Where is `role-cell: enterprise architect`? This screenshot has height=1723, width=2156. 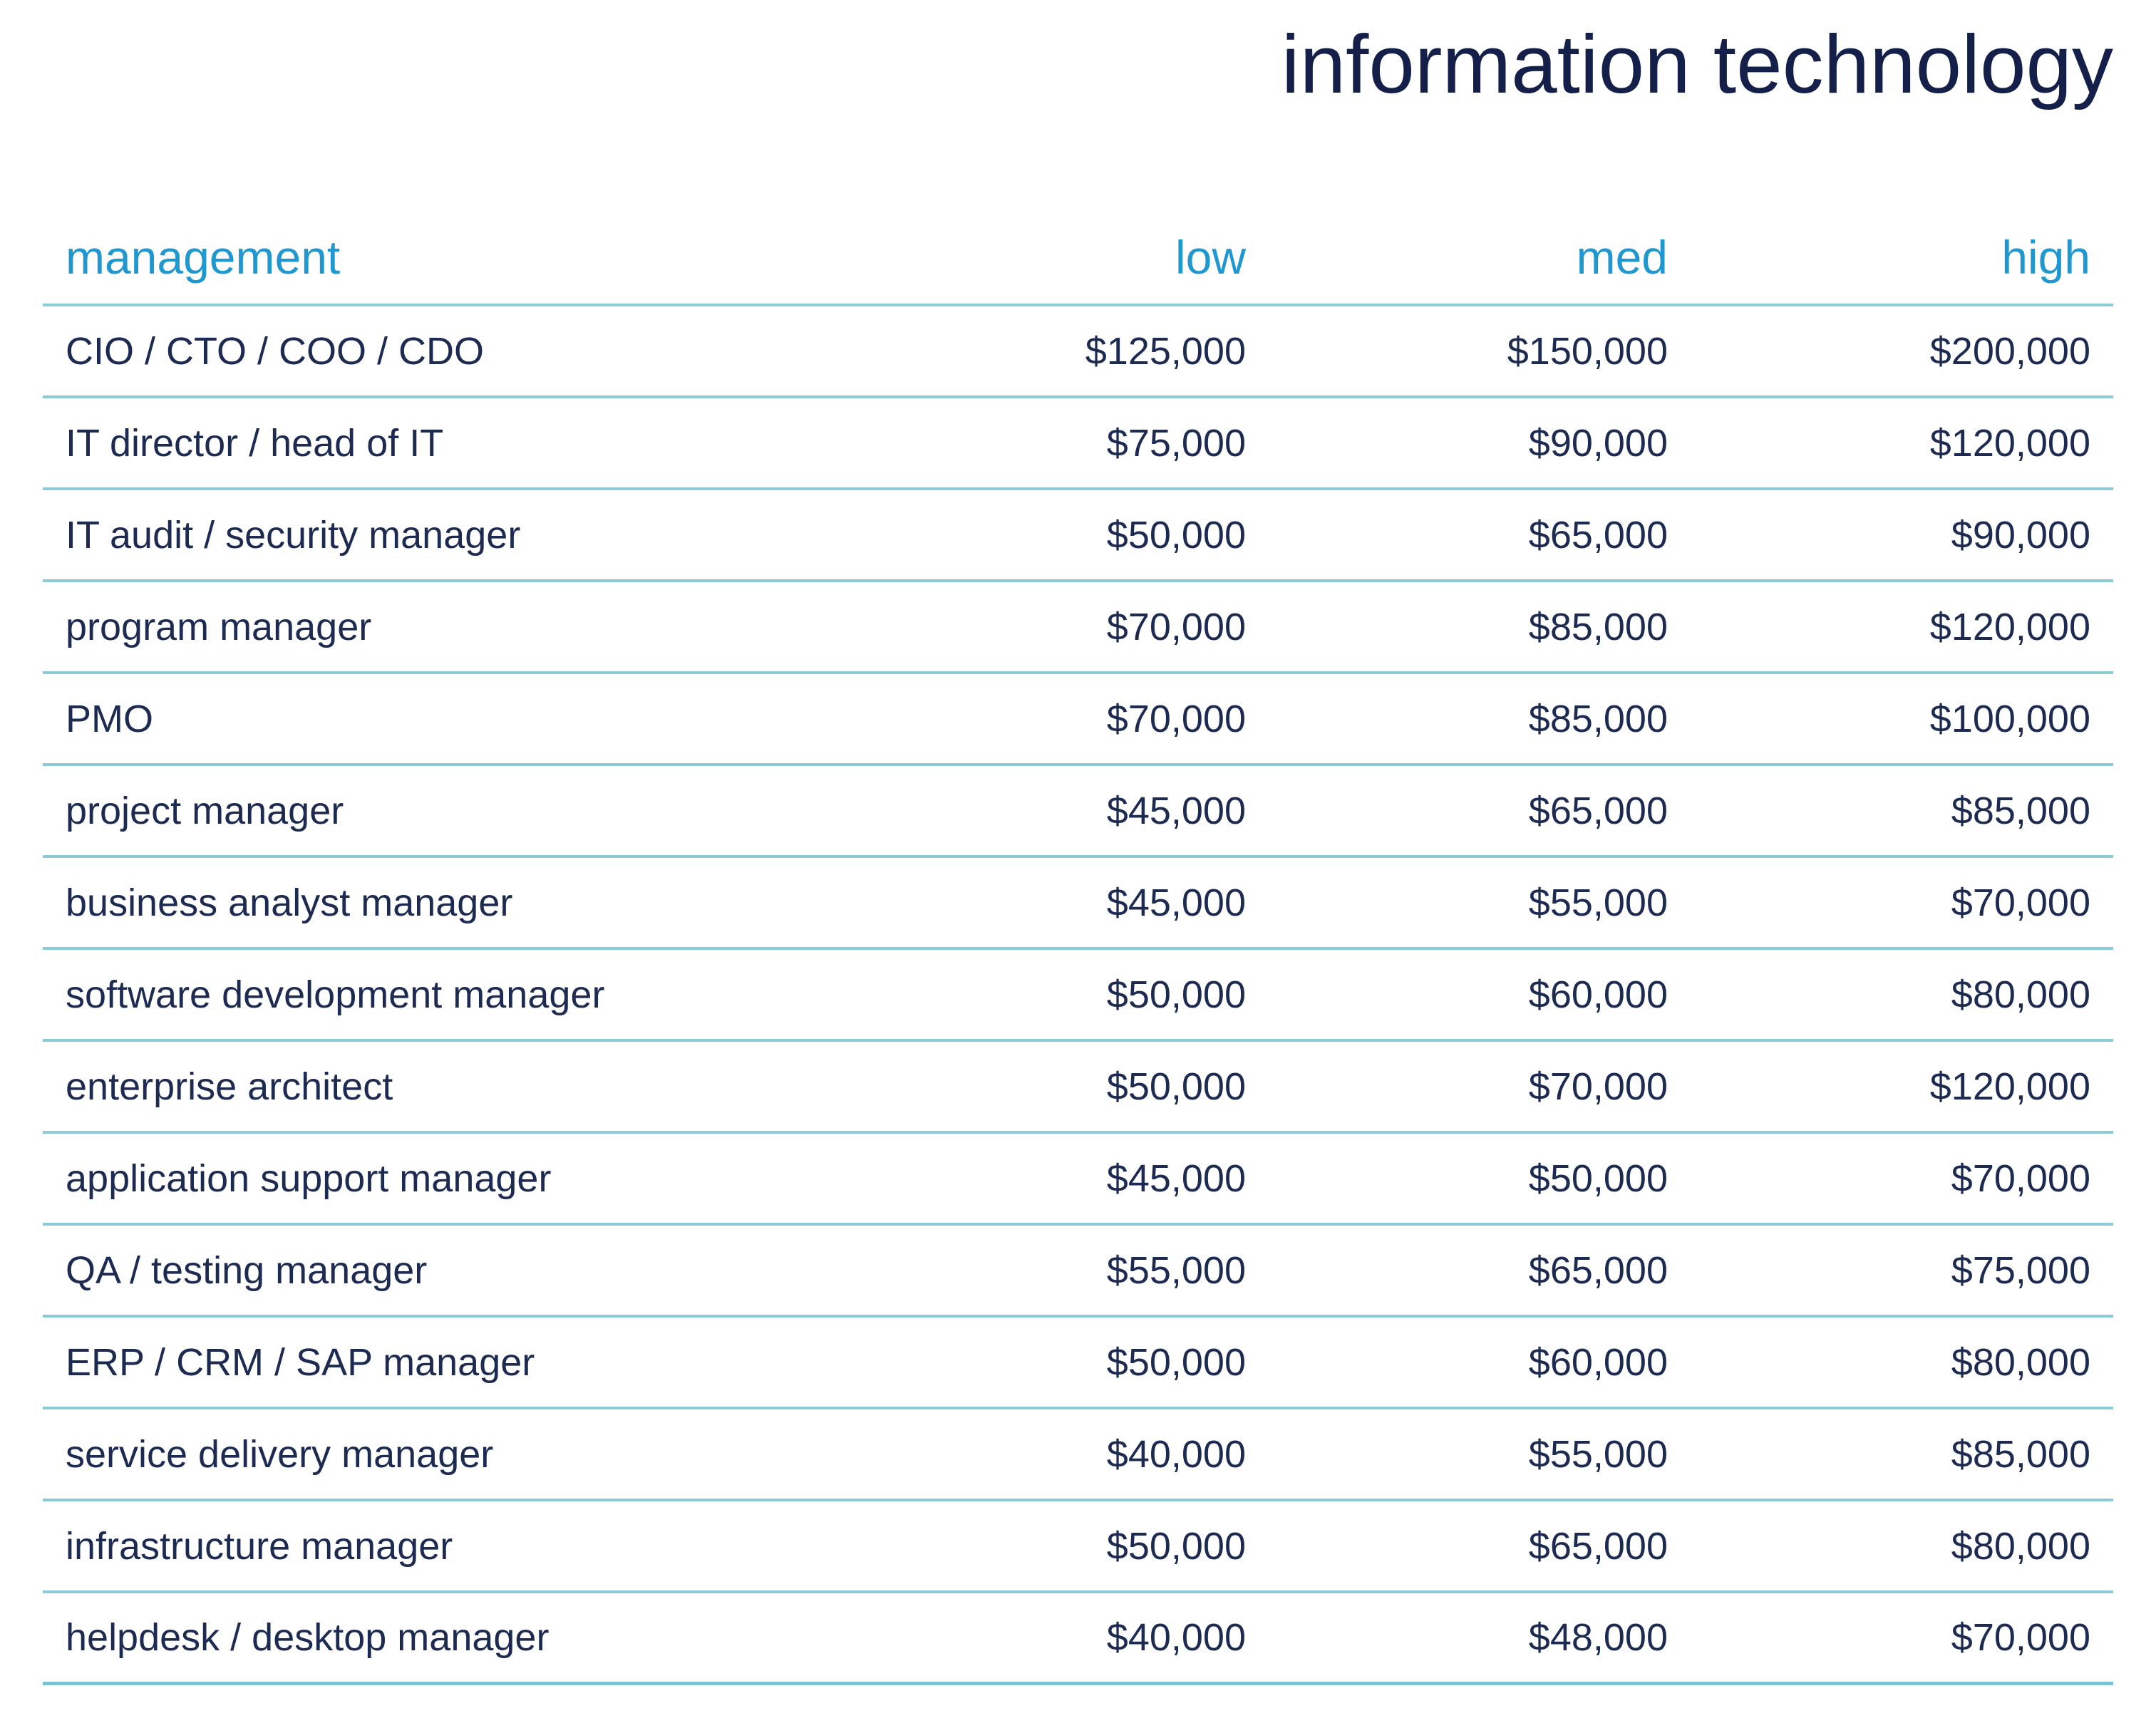
role-cell: enterprise architect is located at coordinates (230, 1086).